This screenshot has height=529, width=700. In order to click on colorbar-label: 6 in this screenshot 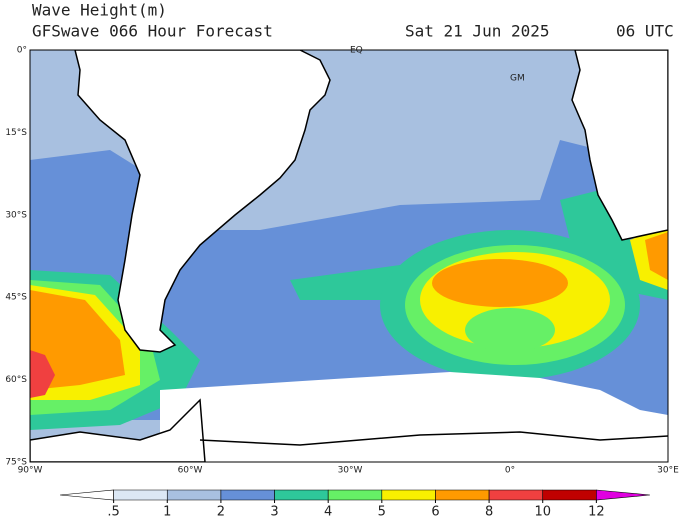, I will do `click(435, 512)`.